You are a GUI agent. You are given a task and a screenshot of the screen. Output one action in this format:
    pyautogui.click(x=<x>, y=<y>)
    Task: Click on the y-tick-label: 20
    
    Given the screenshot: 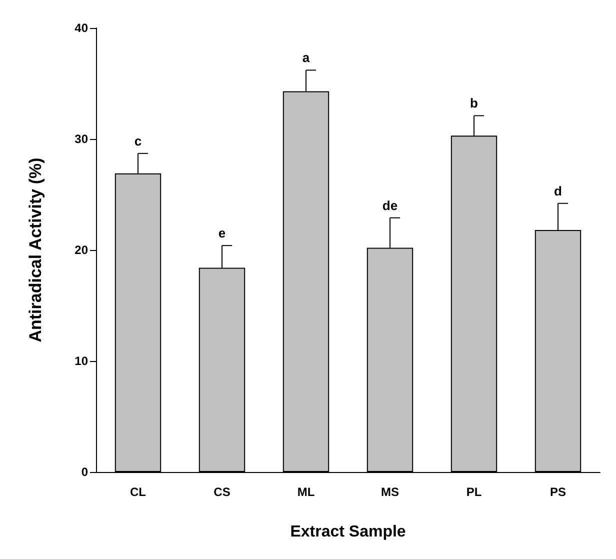 What is the action you would take?
    pyautogui.click(x=81, y=250)
    